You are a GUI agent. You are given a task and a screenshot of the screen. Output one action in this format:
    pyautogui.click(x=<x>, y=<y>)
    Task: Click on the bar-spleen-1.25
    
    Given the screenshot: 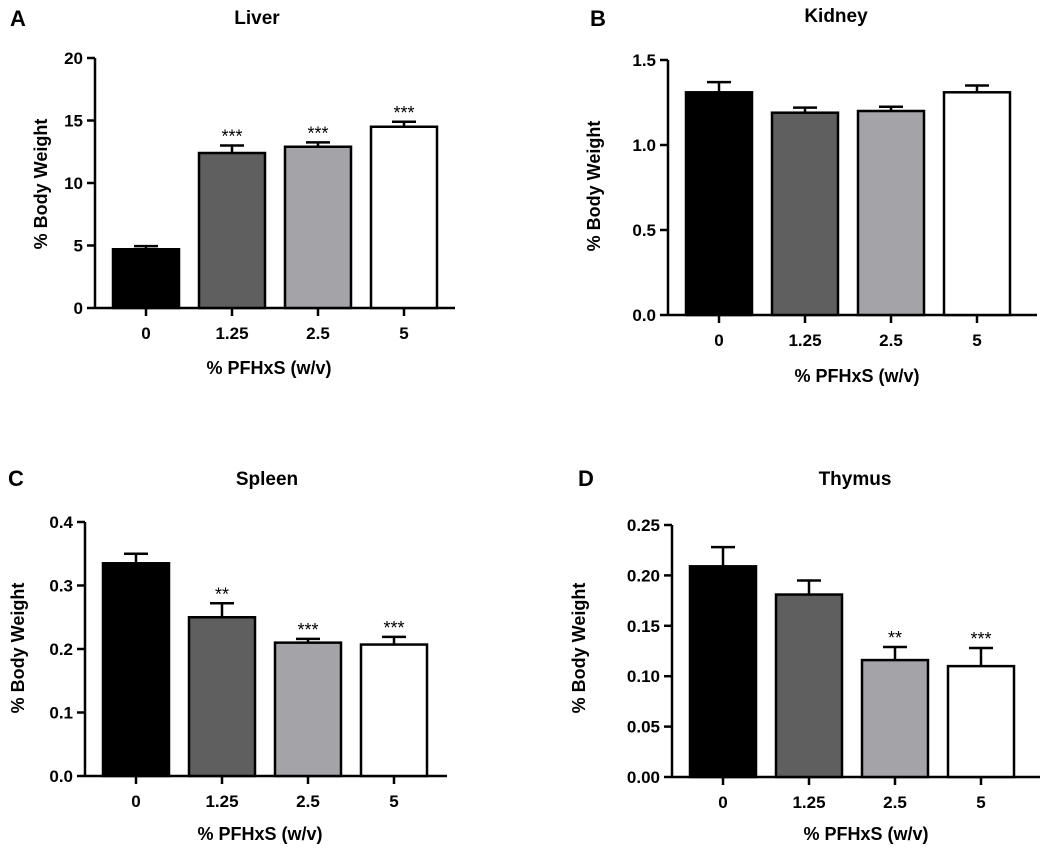 What is the action you would take?
    pyautogui.click(x=222, y=697)
    